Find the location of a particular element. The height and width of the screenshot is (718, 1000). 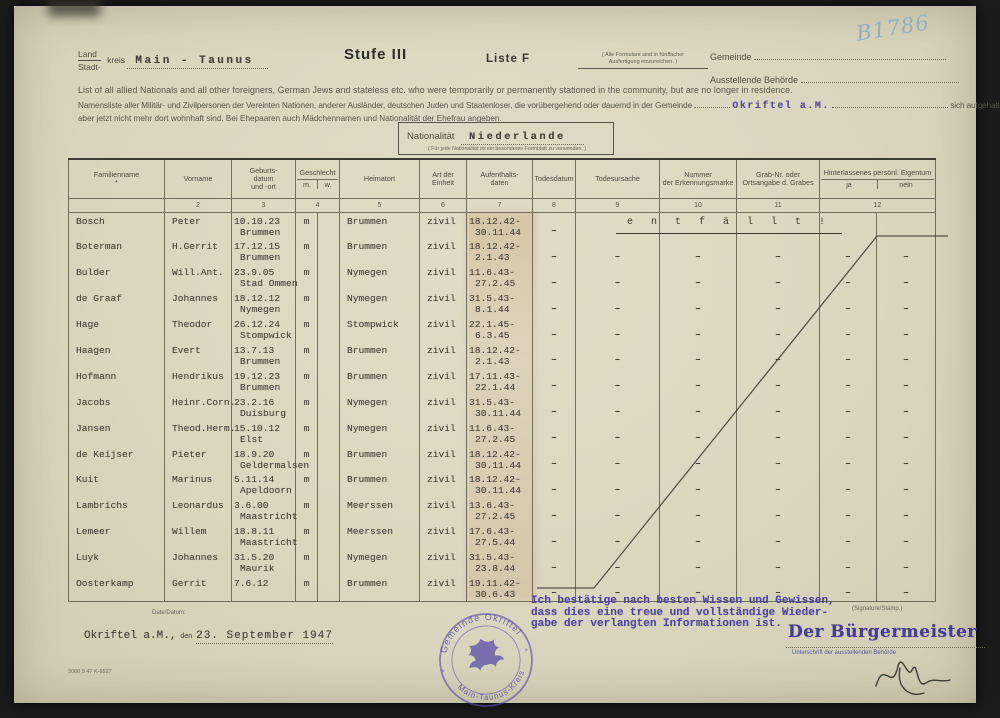

geburt-cell: 18.12.12 Nymegen is located at coordinates (264, 303).